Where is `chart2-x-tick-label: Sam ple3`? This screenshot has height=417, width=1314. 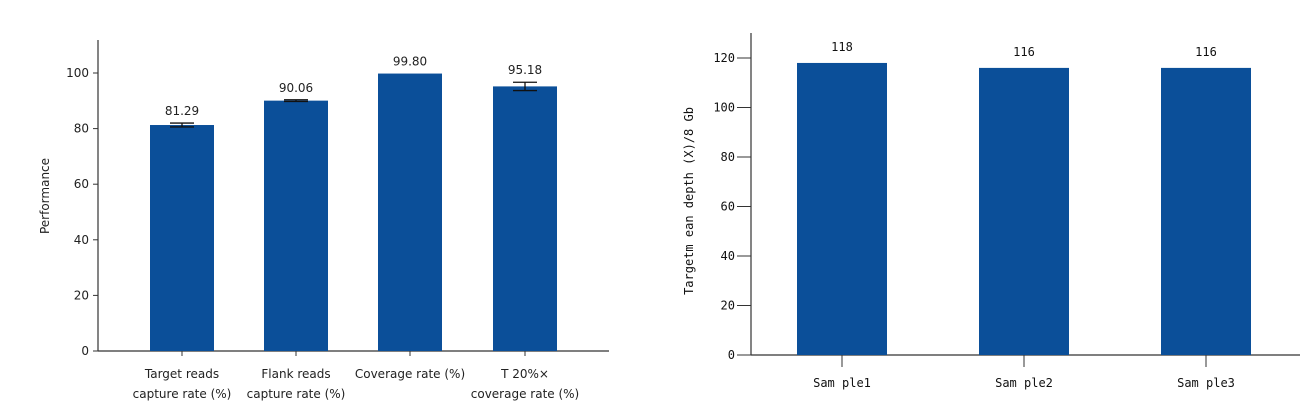
chart2-x-tick-label: Sam ple3 is located at coordinates (1206, 383).